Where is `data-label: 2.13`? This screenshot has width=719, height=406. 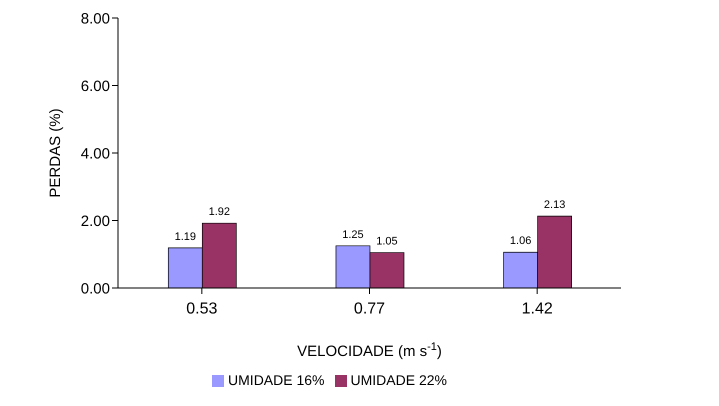 data-label: 2.13 is located at coordinates (555, 205).